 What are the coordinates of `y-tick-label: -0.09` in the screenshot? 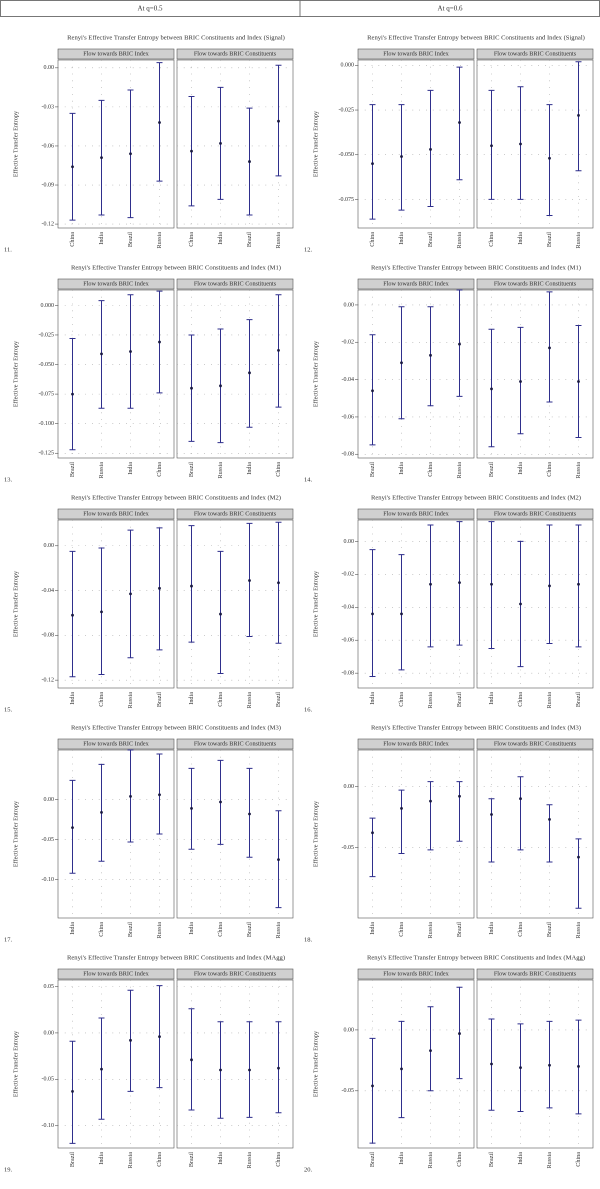 It's located at (48, 185).